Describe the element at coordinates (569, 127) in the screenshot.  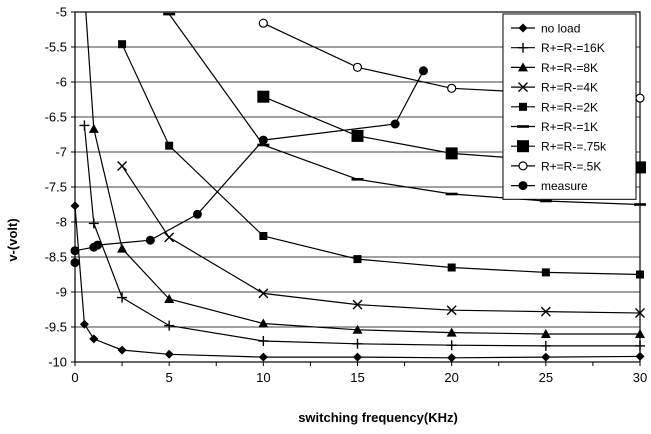
I see `legend-label: R+=R-=1K` at that location.